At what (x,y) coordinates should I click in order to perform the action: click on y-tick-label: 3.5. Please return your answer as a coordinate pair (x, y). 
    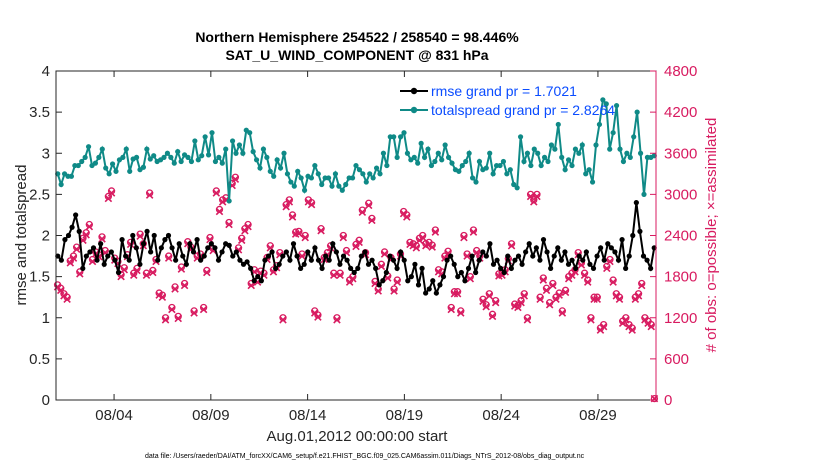
    Looking at the image, I should click on (39, 112).